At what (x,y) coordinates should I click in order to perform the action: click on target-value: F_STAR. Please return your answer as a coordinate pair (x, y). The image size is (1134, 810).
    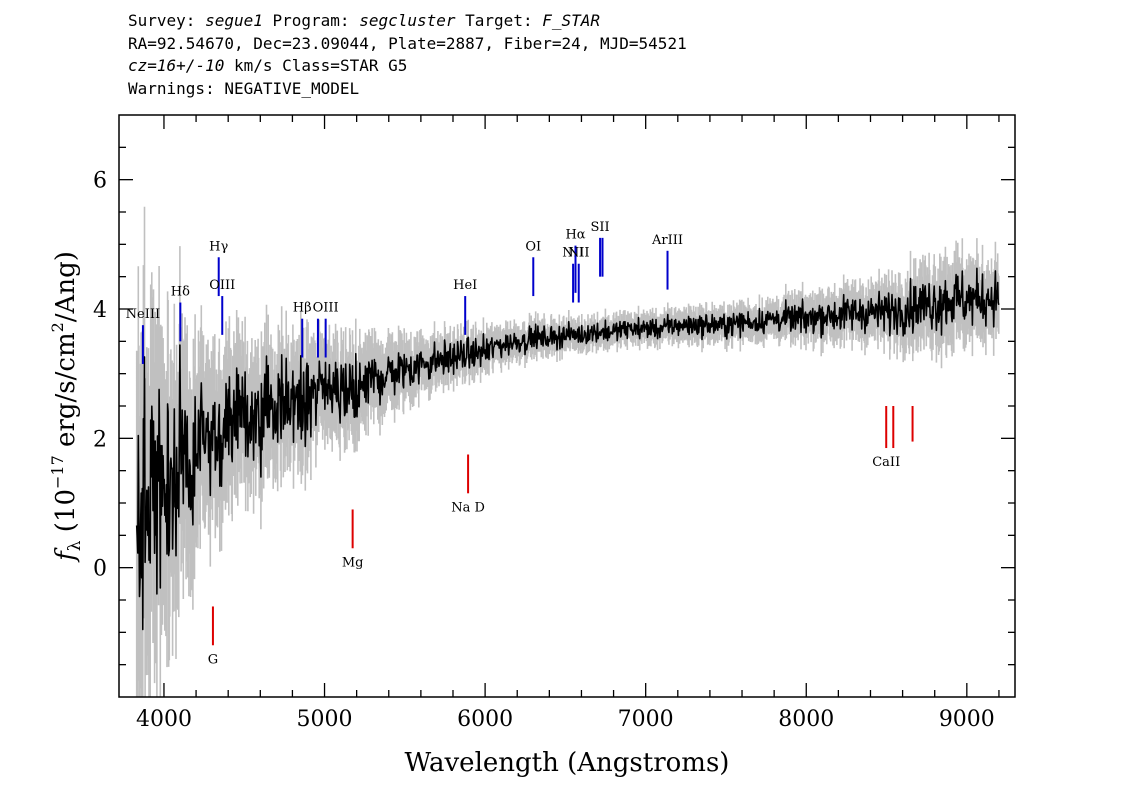
    Looking at the image, I should click on (571, 20).